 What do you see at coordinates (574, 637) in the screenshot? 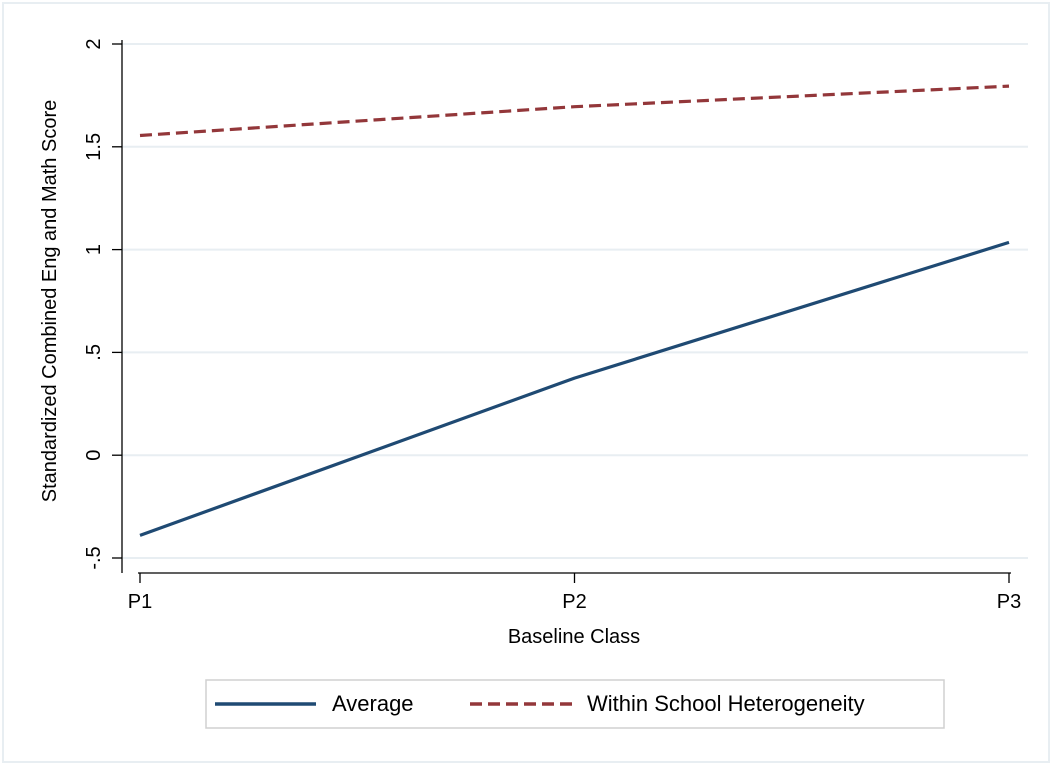
I see `x-axis-label: Baseline Class` at bounding box center [574, 637].